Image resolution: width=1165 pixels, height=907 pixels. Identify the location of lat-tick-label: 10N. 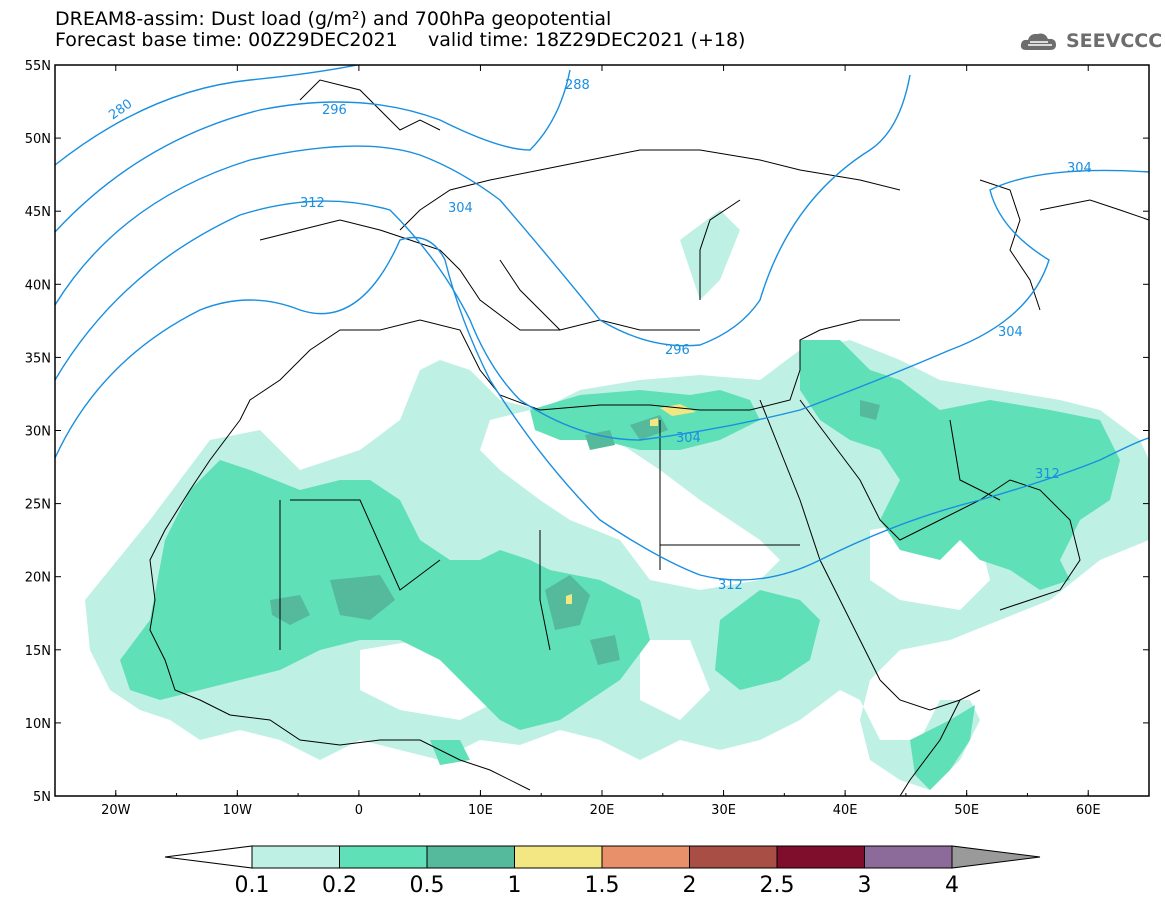
(38, 724).